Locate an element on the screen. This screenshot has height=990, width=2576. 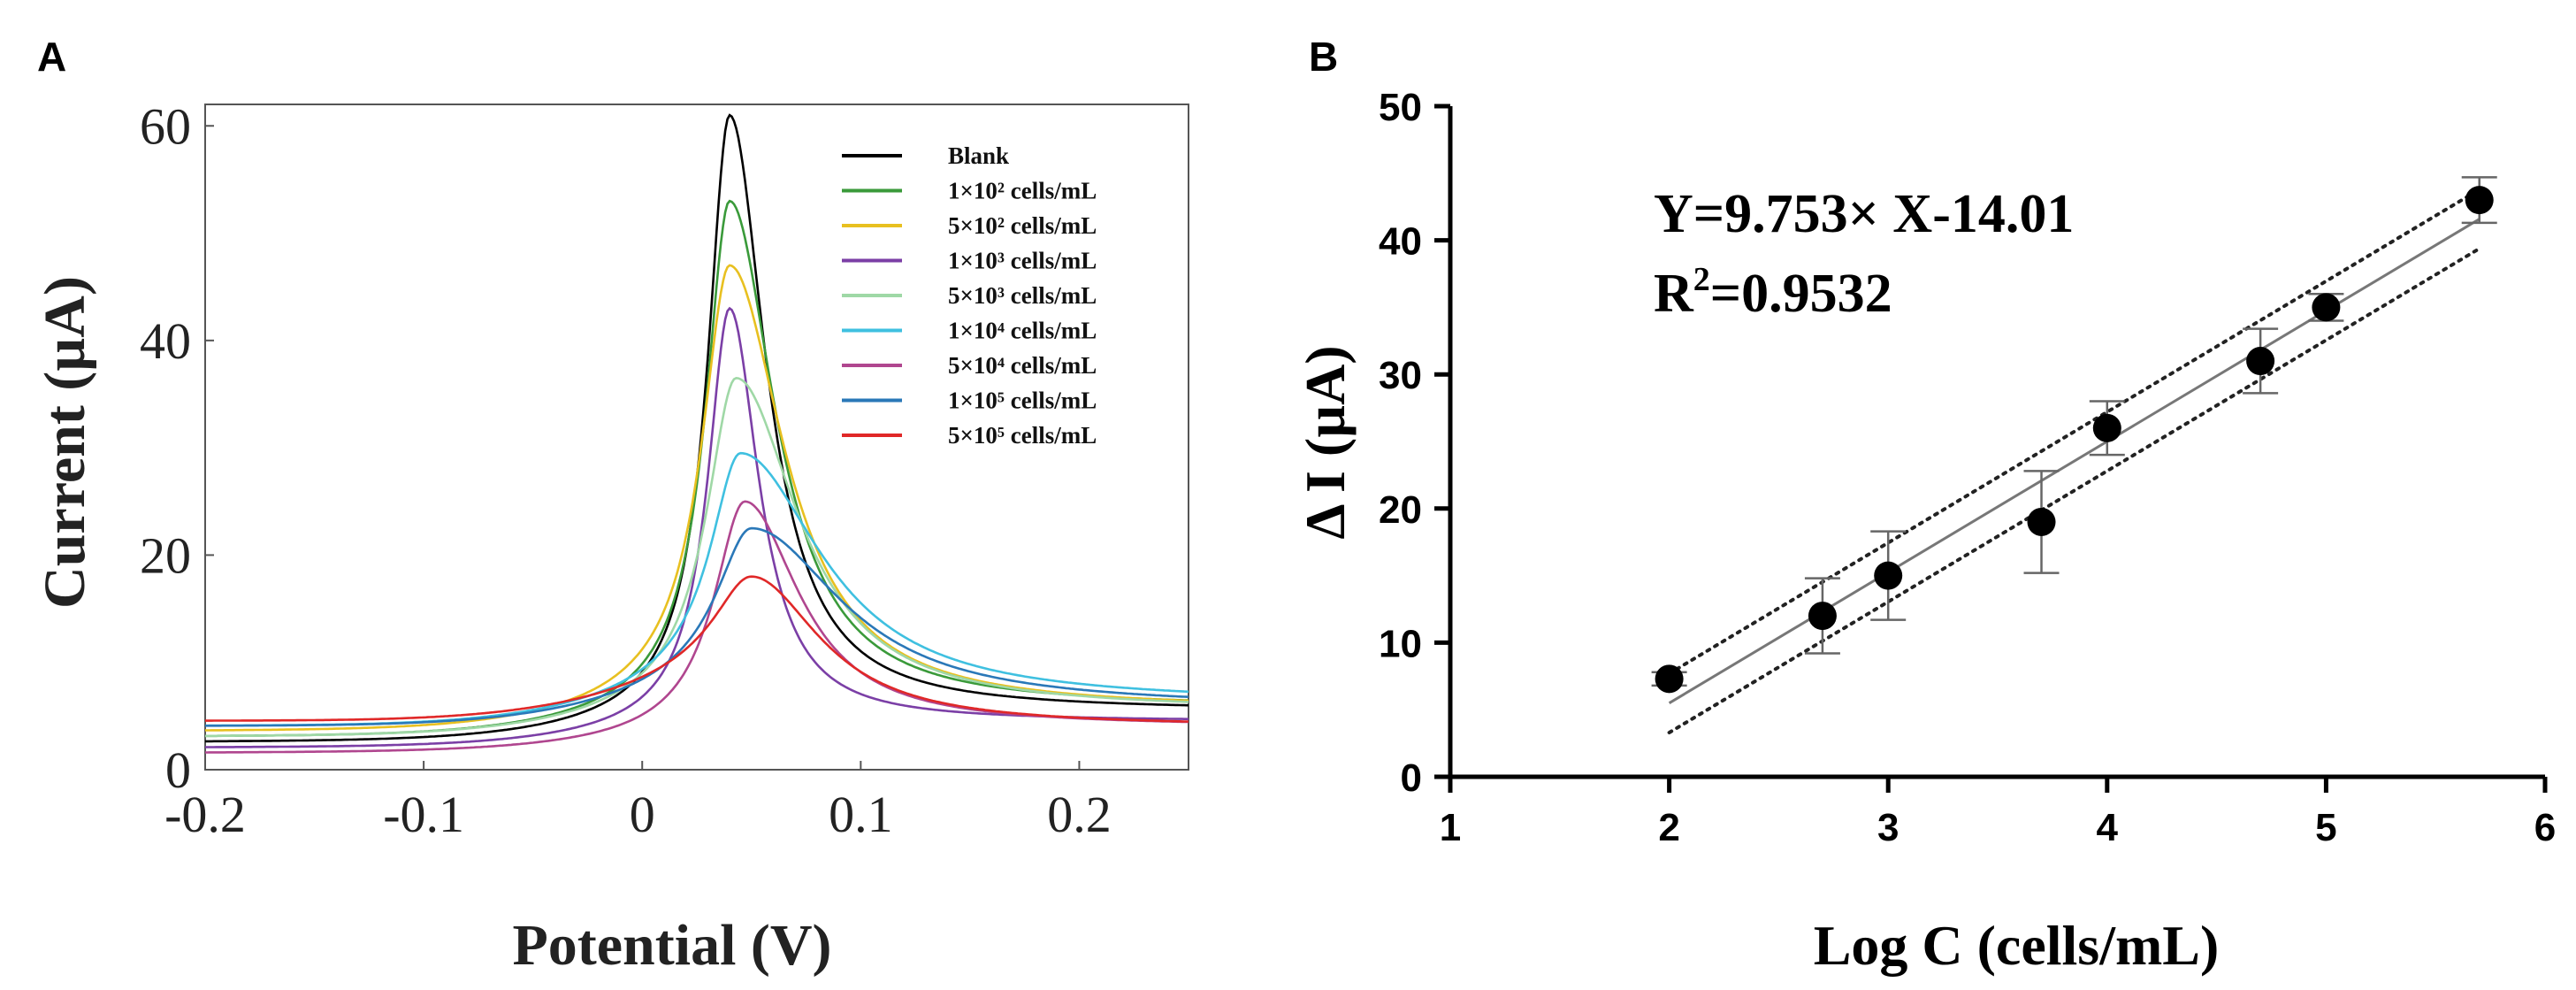
panel-a-ytick-label: 60 is located at coordinates (165, 126).